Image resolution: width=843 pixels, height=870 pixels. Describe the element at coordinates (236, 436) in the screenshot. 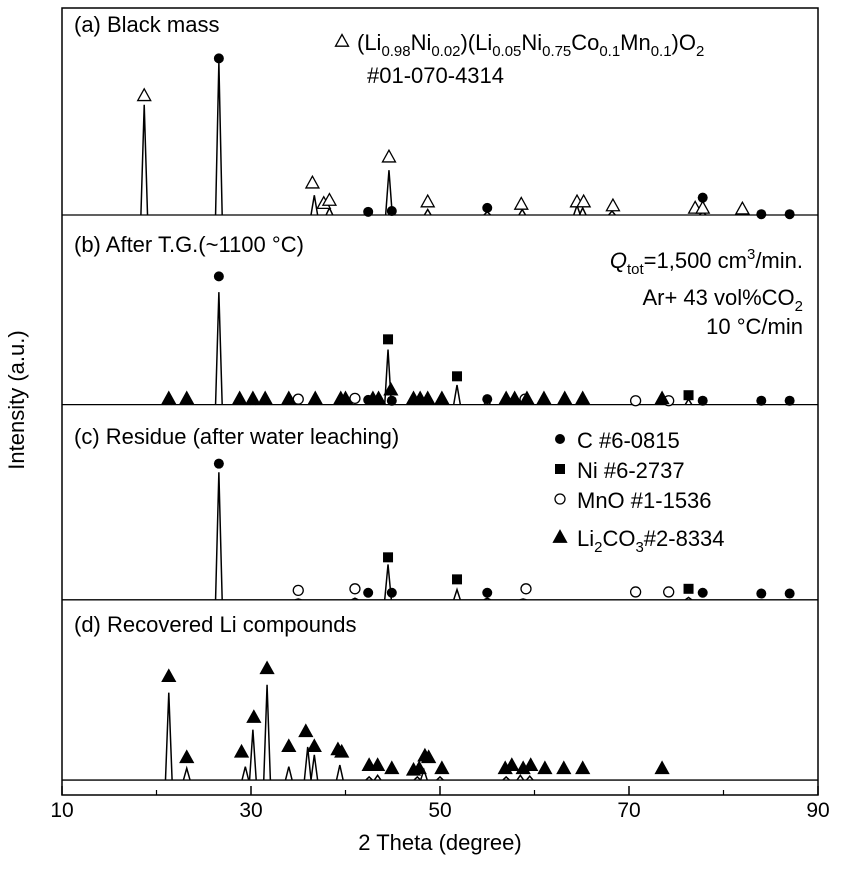

I see `panel-label: (c) Residue (after water leaching)` at that location.